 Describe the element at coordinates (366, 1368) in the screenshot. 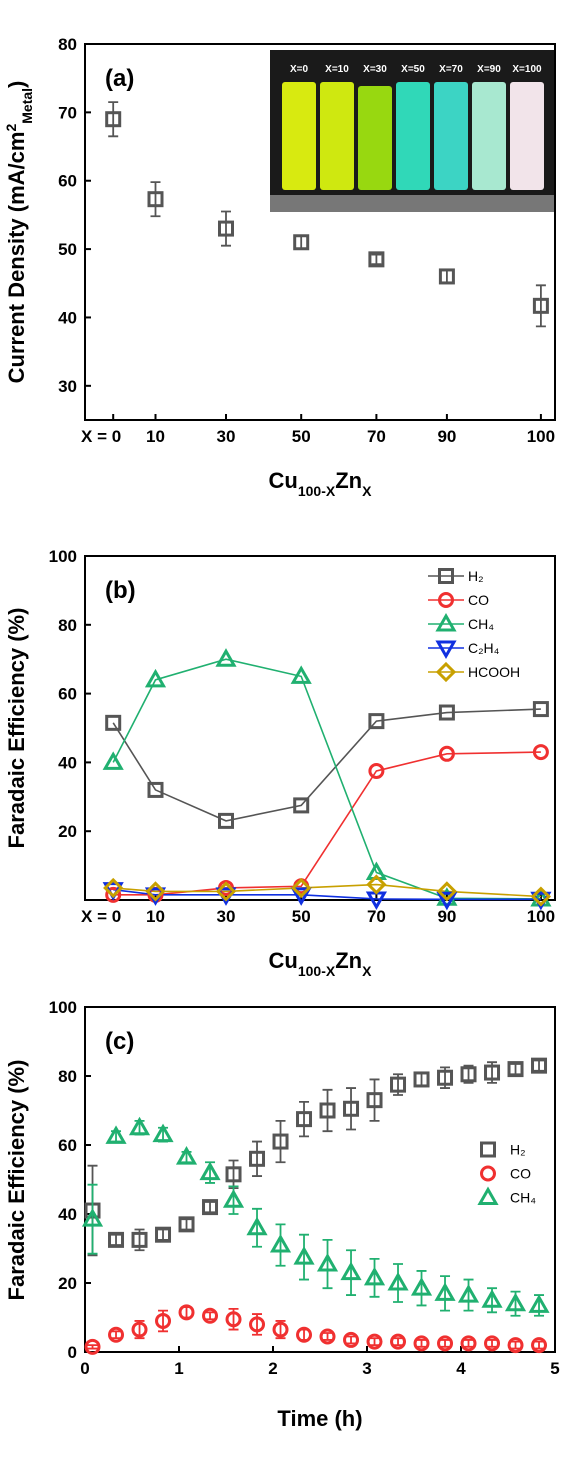

I see `x-tick-label: 3` at that location.